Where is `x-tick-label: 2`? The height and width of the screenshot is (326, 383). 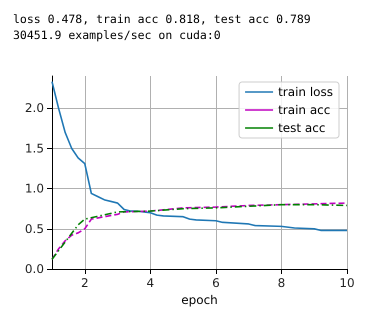 x-tick-label: 2 is located at coordinates (84, 283).